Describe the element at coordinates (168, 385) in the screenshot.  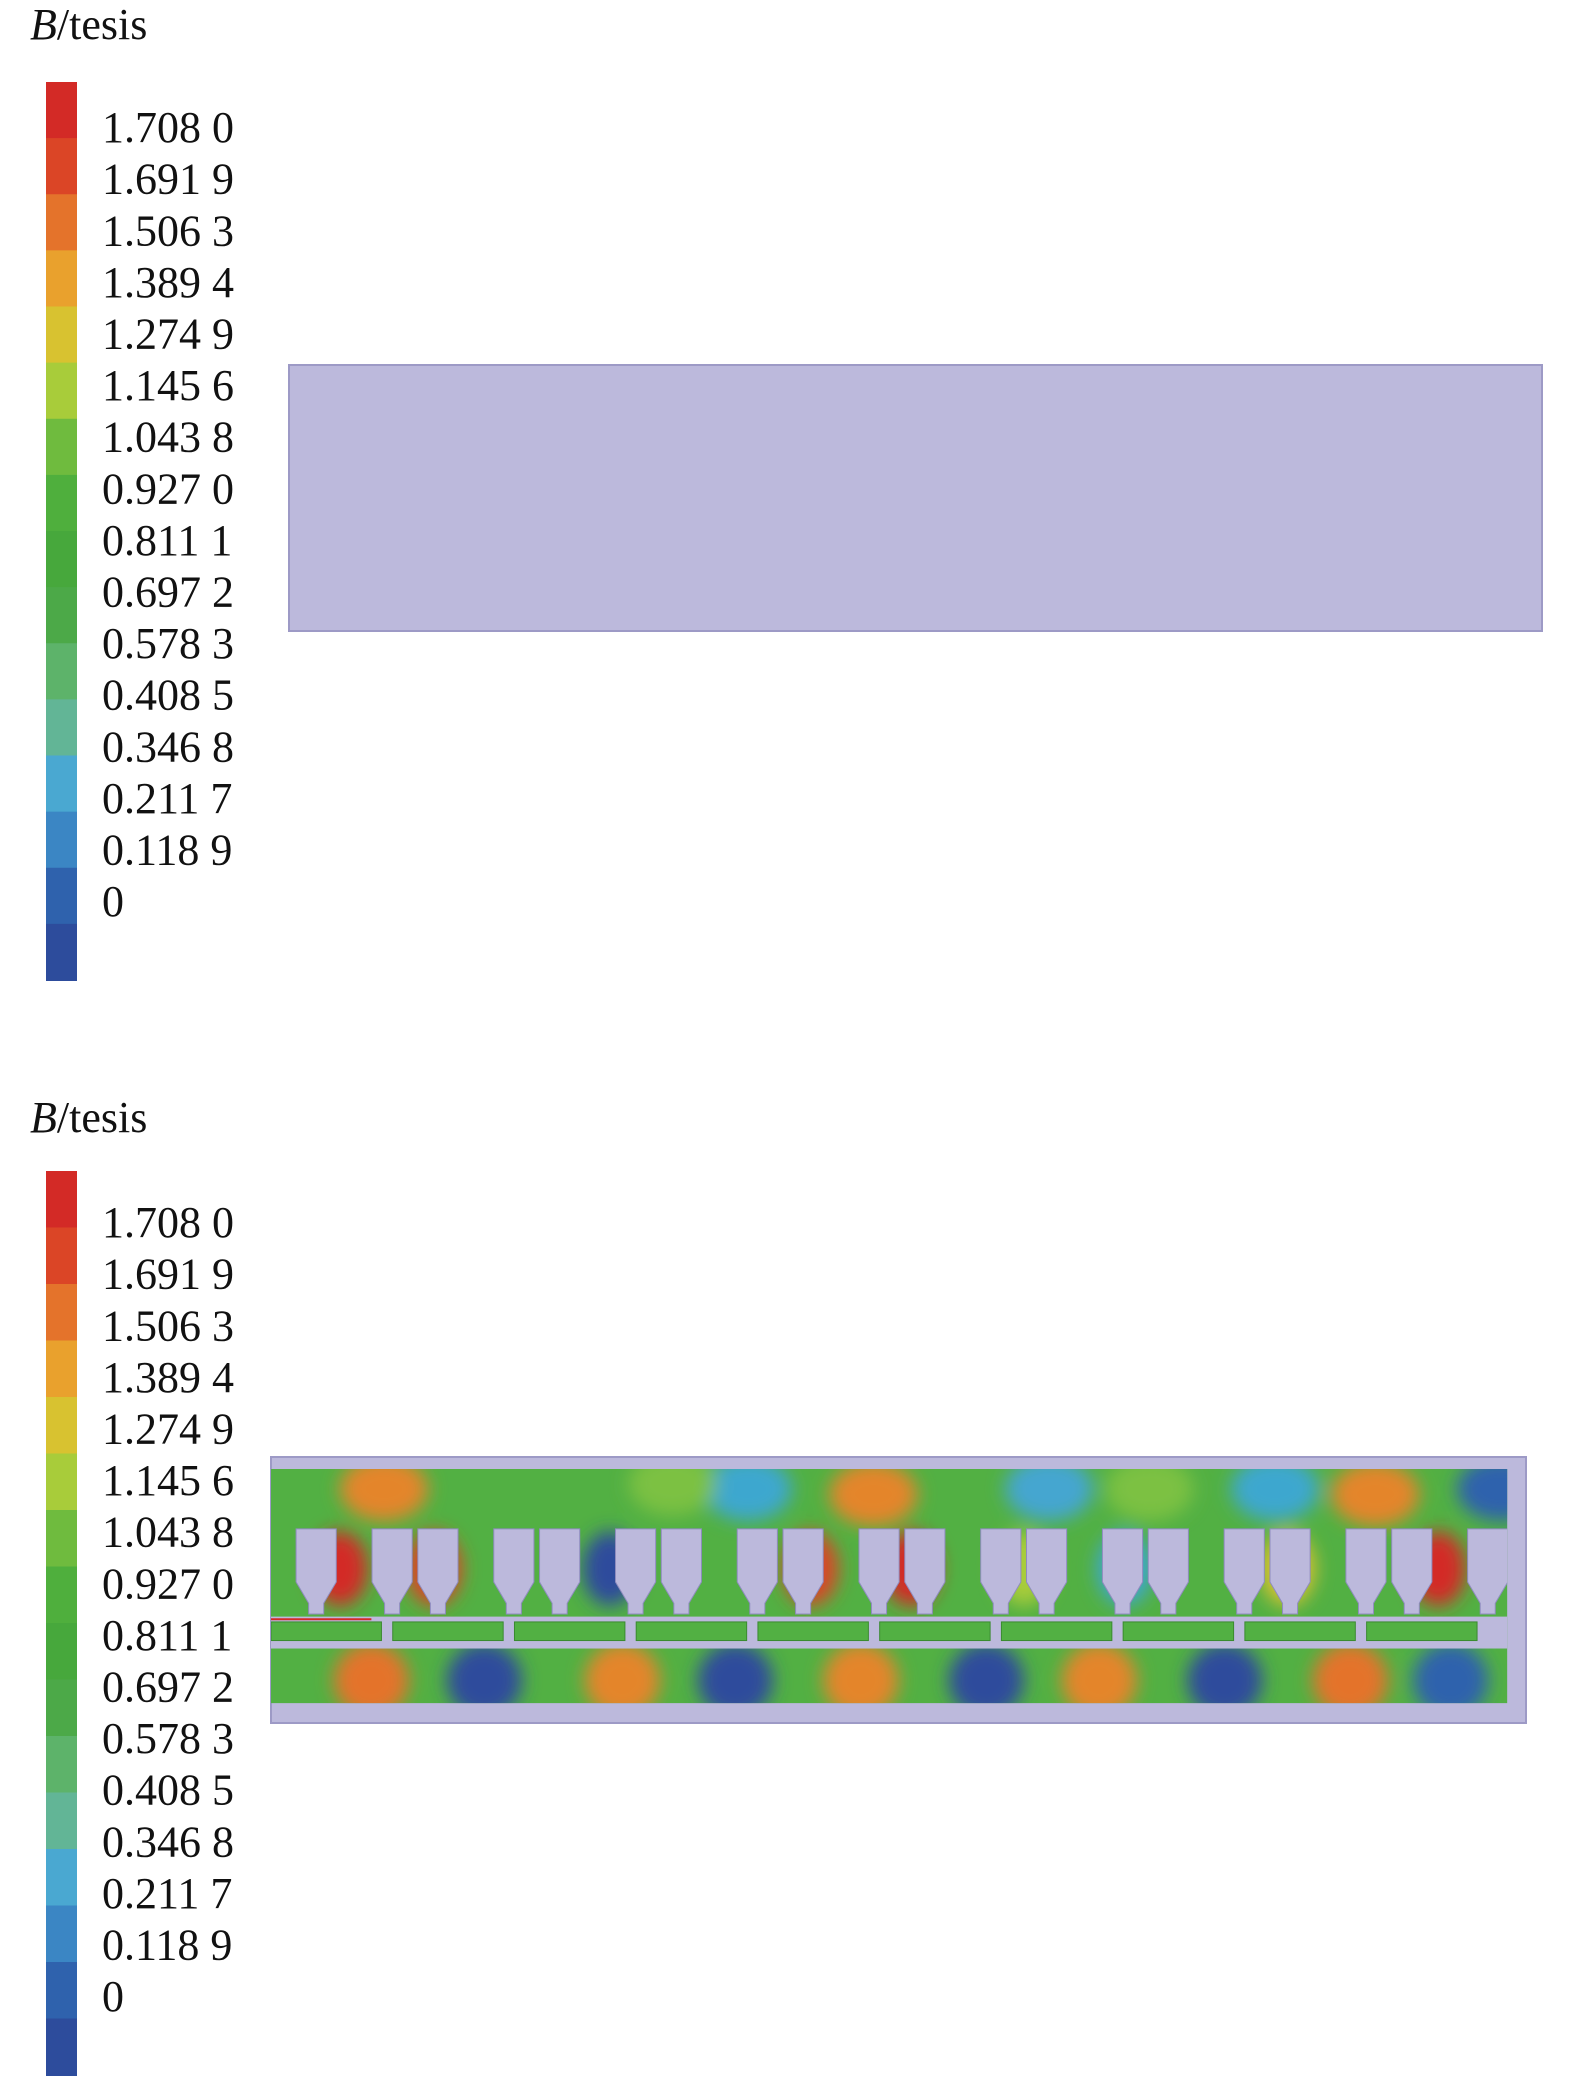
I see `legend-label: 1.145 6` at that location.